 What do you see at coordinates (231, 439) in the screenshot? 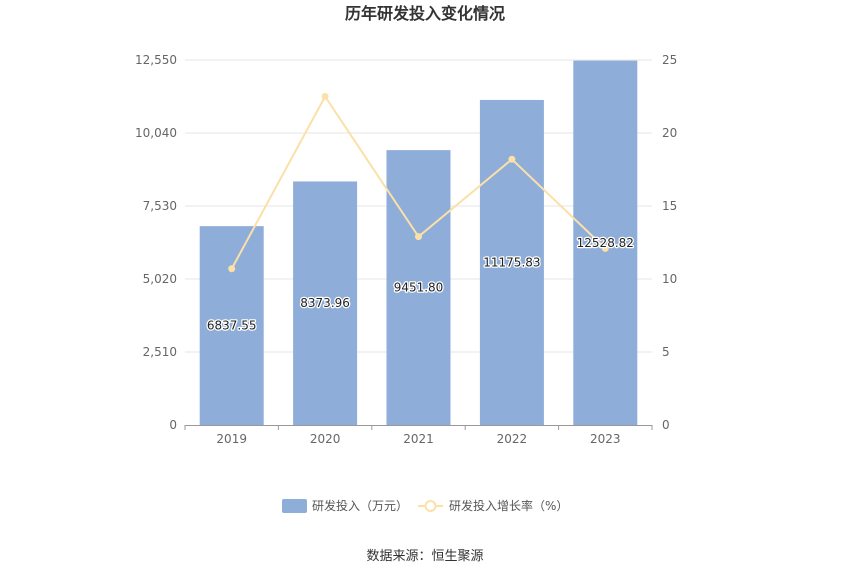
I see `x-tick-label: 2019` at bounding box center [231, 439].